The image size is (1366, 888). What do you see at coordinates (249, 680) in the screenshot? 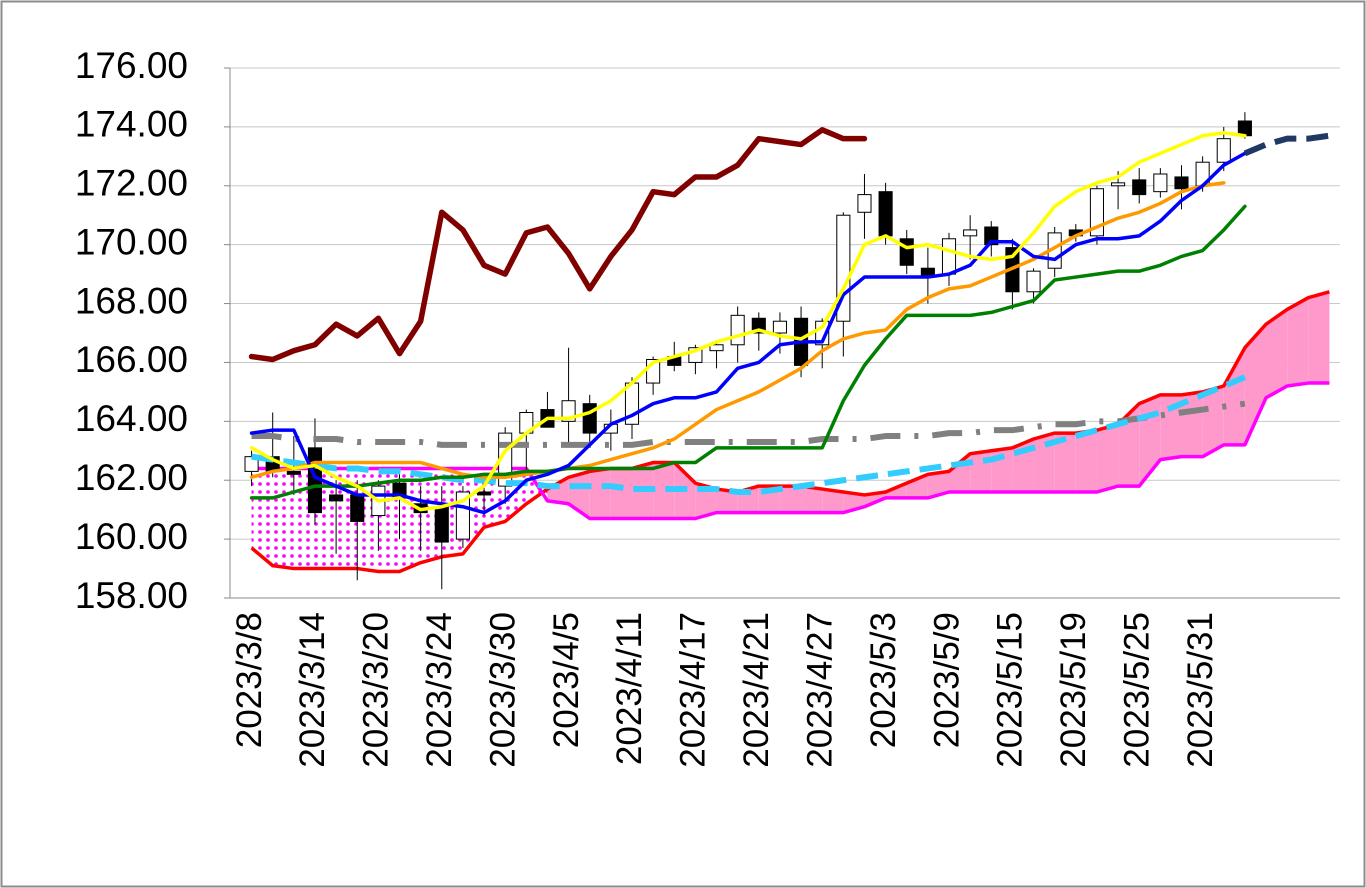
I see `x-tick-label: 2023/3/8` at bounding box center [249, 680].